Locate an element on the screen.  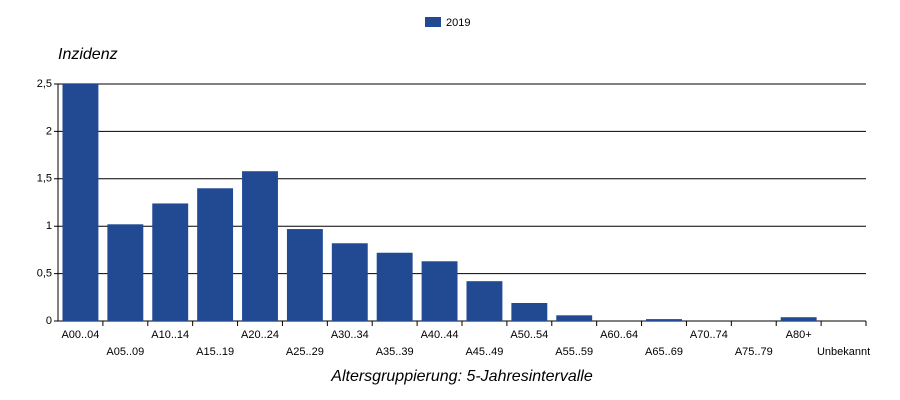
x-tick-label: A60..64 is located at coordinates (619, 335).